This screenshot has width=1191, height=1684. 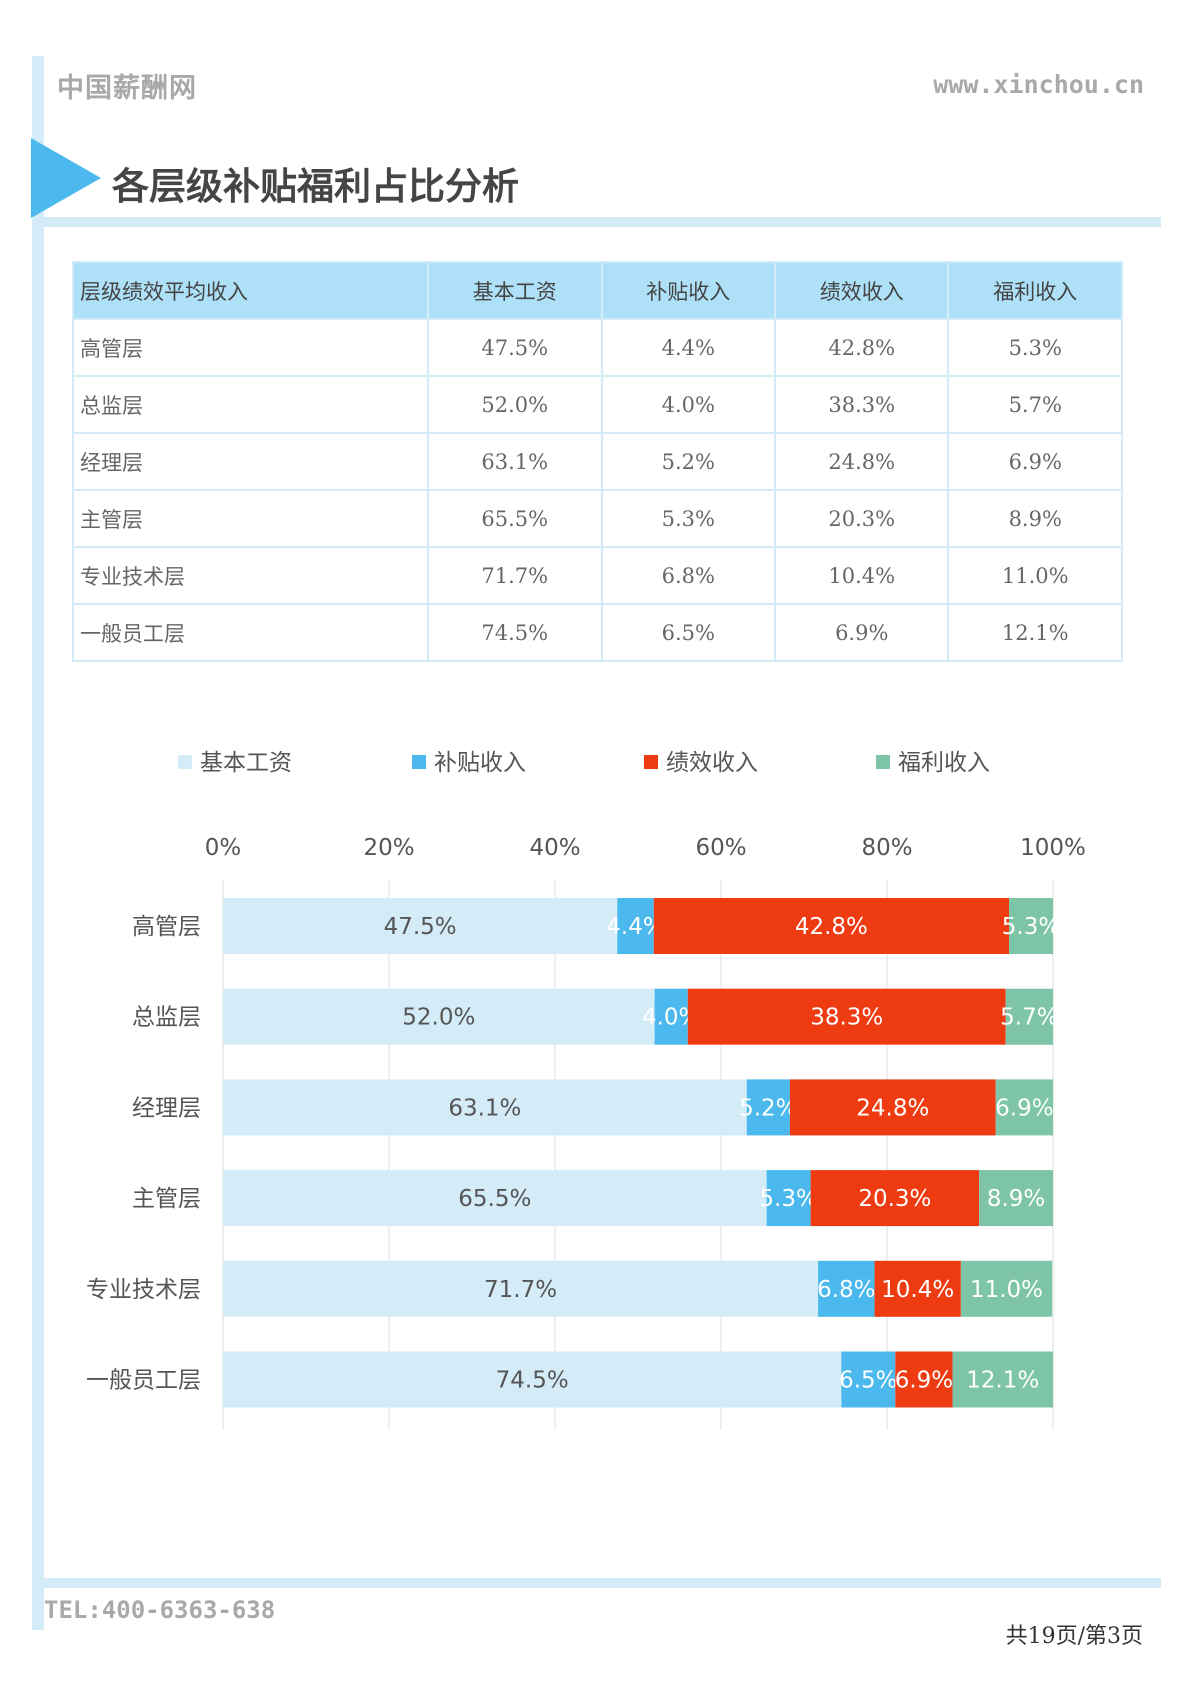 I want to click on table-header-cell: 层级绩效平均收入, so click(x=250, y=290).